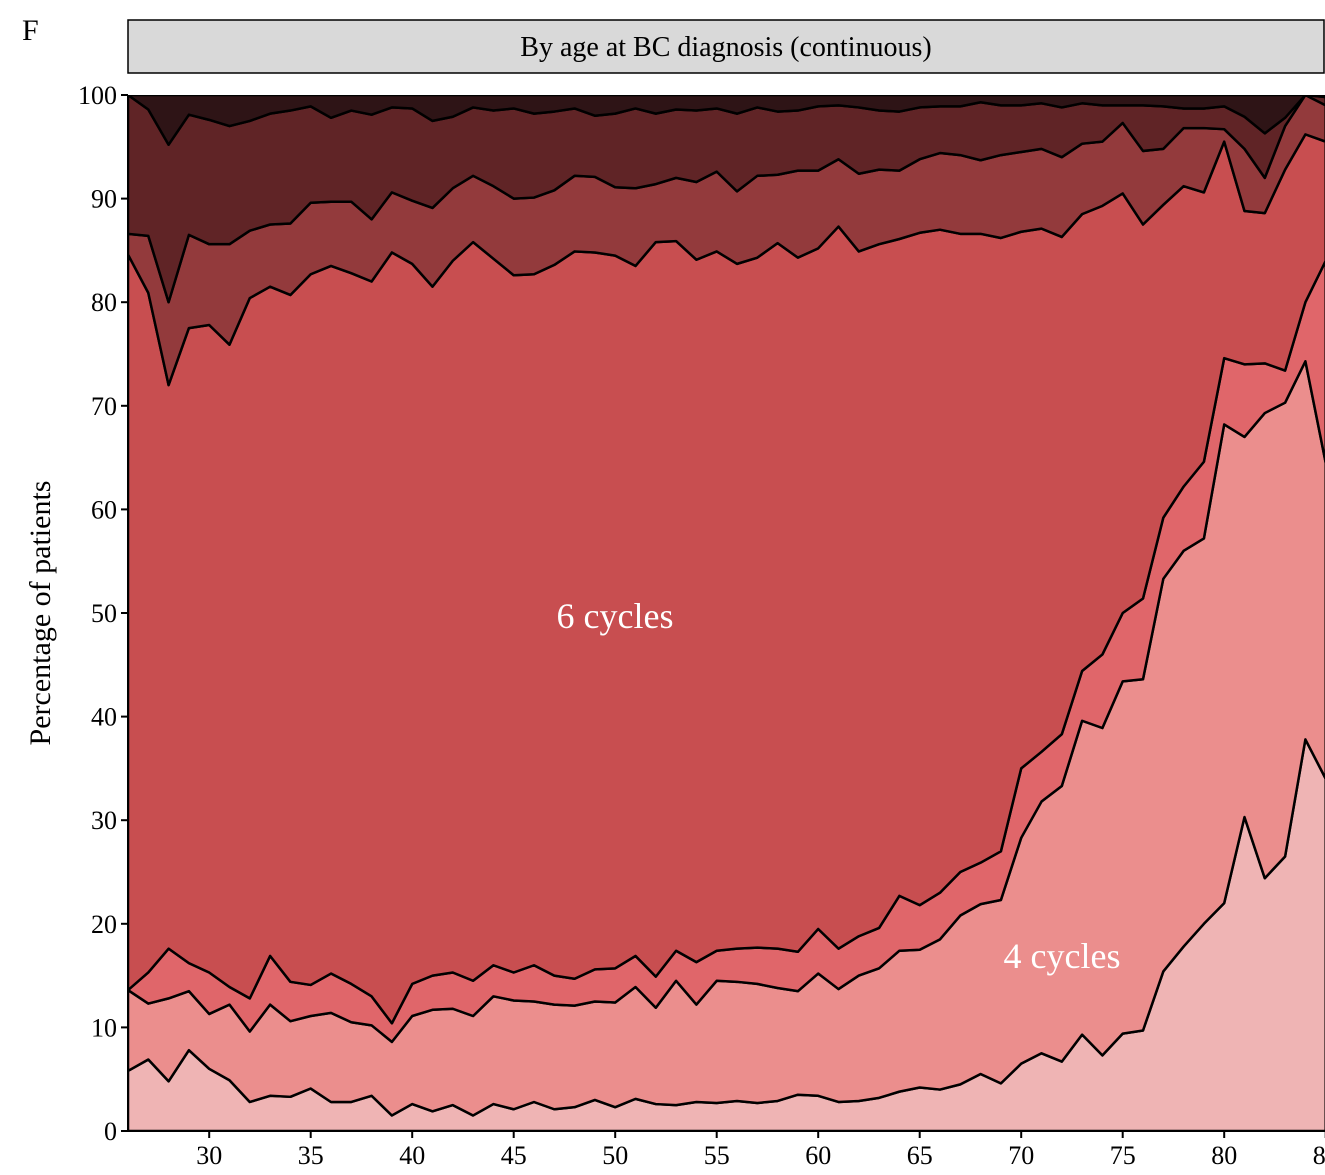  Describe the element at coordinates (1224, 1155) in the screenshot. I see `x-tick-label: 80` at that location.